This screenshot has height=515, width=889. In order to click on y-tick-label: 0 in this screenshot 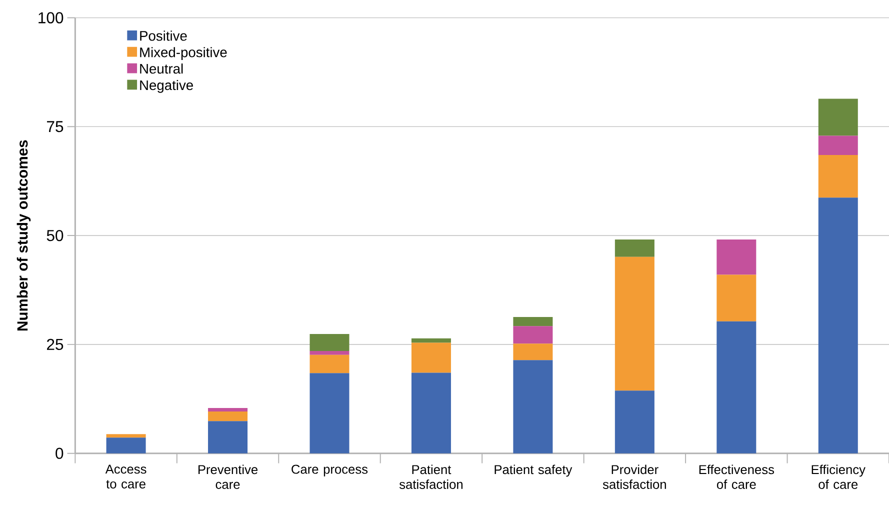, I will do `click(60, 454)`.